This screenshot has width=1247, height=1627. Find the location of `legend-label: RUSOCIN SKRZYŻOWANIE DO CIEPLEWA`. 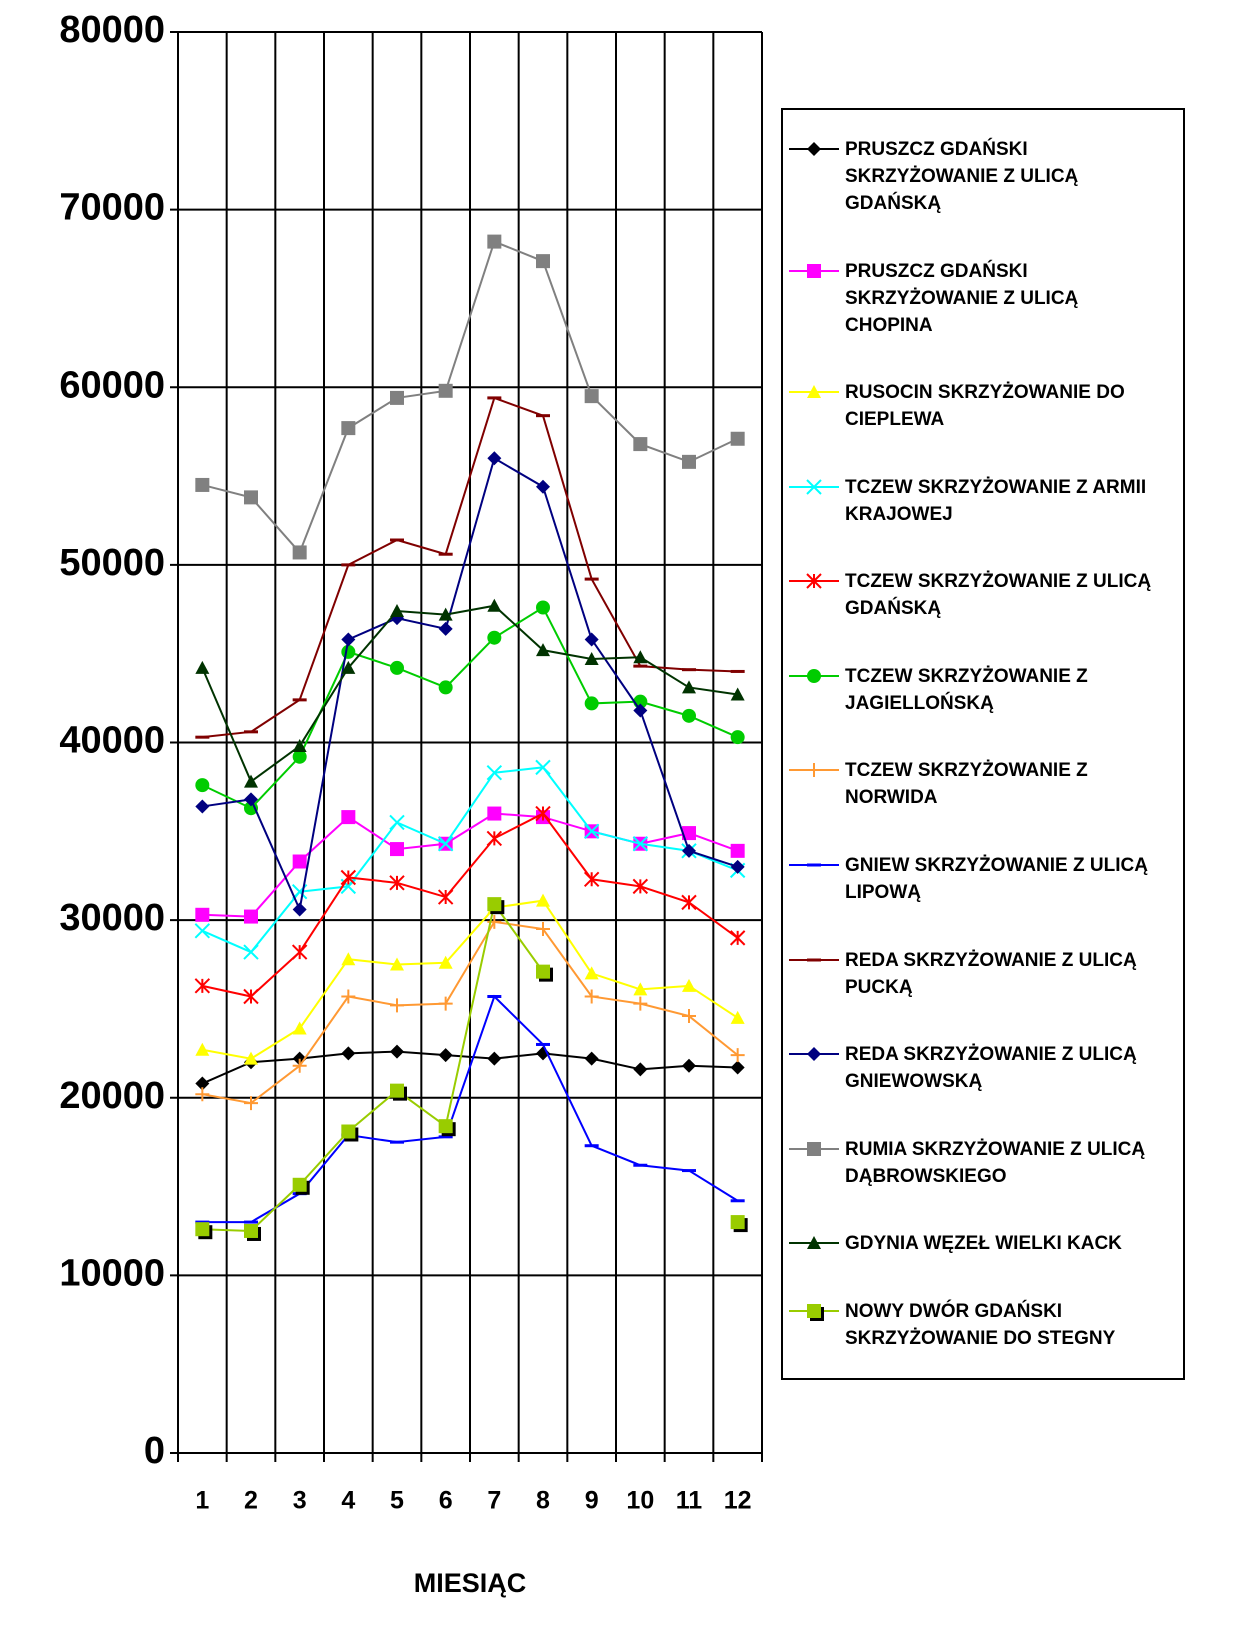

legend-label: RUSOCIN SKRZYŻOWANIE DO CIEPLEWA is located at coordinates (985, 406).